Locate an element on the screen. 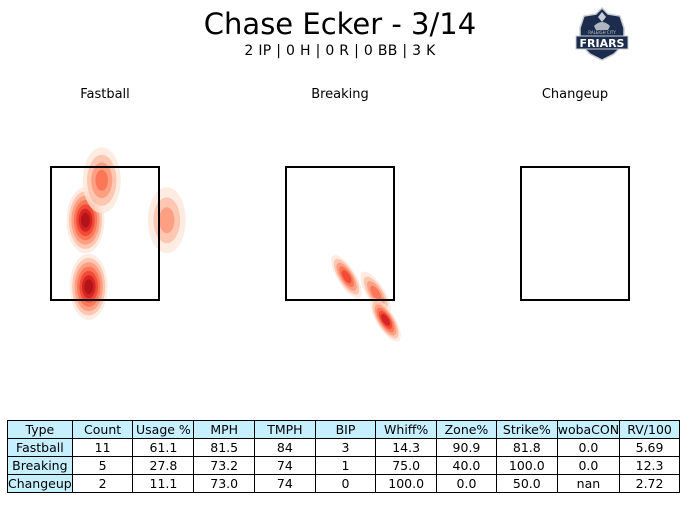 This screenshot has width=680, height=528. table-cell: 1 is located at coordinates (345, 465).